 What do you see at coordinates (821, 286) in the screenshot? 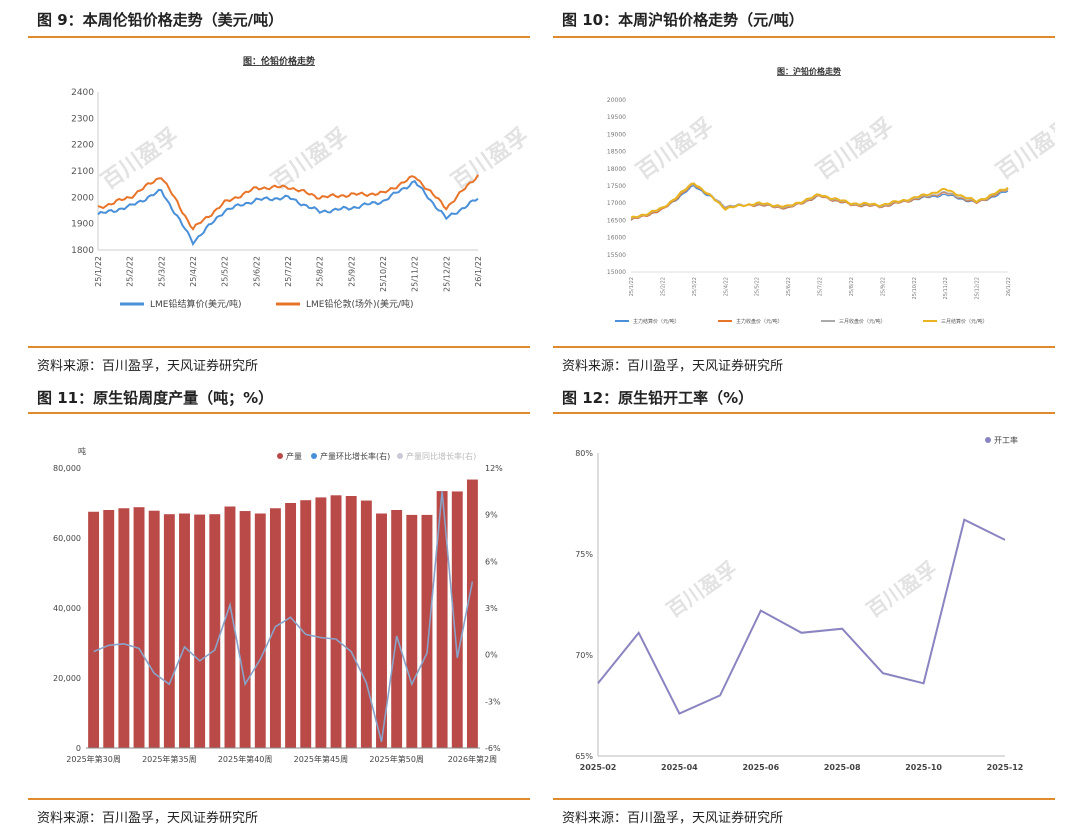
I see `x-tick-label: 25/7/22` at bounding box center [821, 286].